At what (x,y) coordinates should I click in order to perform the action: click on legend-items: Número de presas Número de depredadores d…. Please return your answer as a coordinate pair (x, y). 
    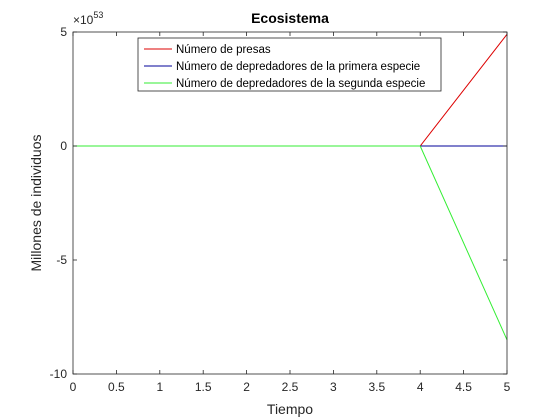
    Looking at the image, I should click on (284, 67).